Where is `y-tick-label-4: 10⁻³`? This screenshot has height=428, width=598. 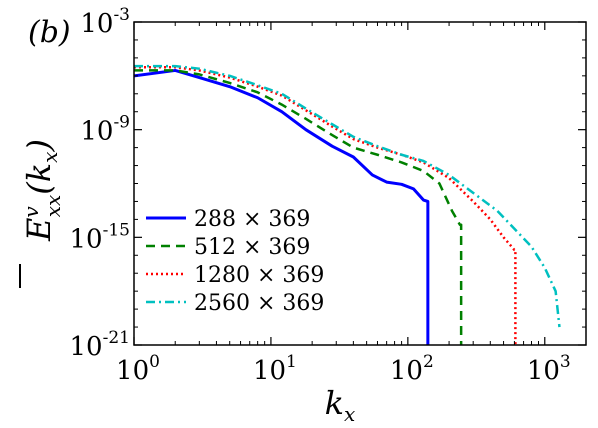
y-tick-label-4: 10⁻³ is located at coordinates (105, 22).